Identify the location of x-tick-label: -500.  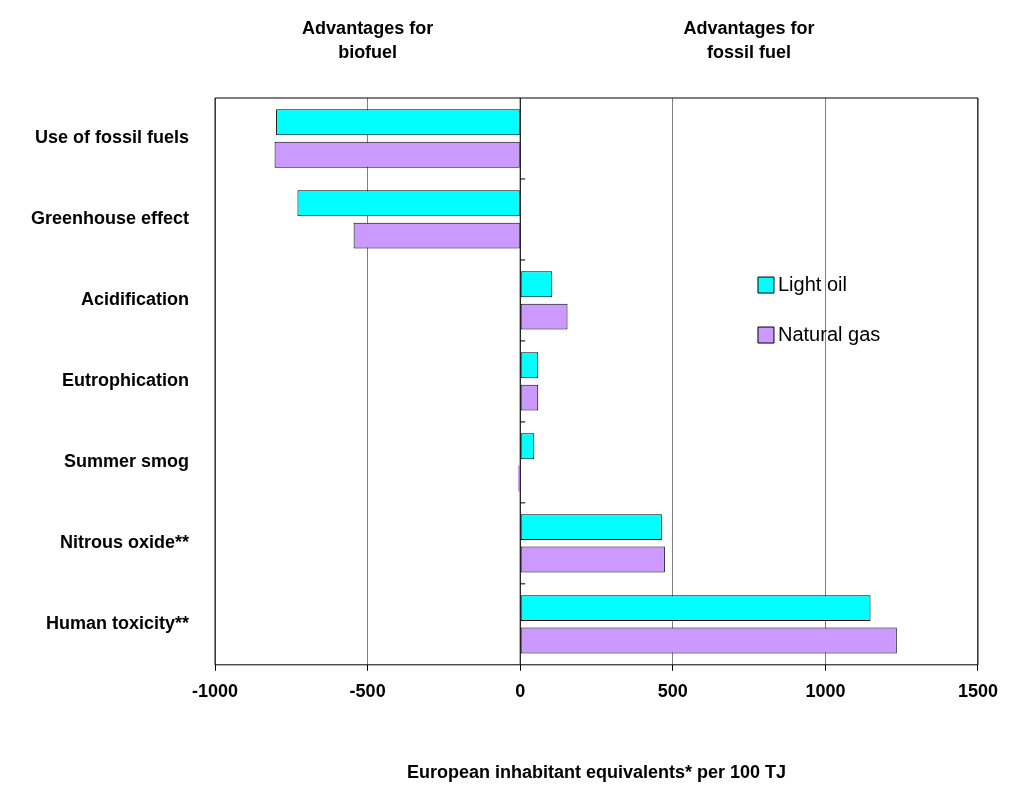
(367, 690).